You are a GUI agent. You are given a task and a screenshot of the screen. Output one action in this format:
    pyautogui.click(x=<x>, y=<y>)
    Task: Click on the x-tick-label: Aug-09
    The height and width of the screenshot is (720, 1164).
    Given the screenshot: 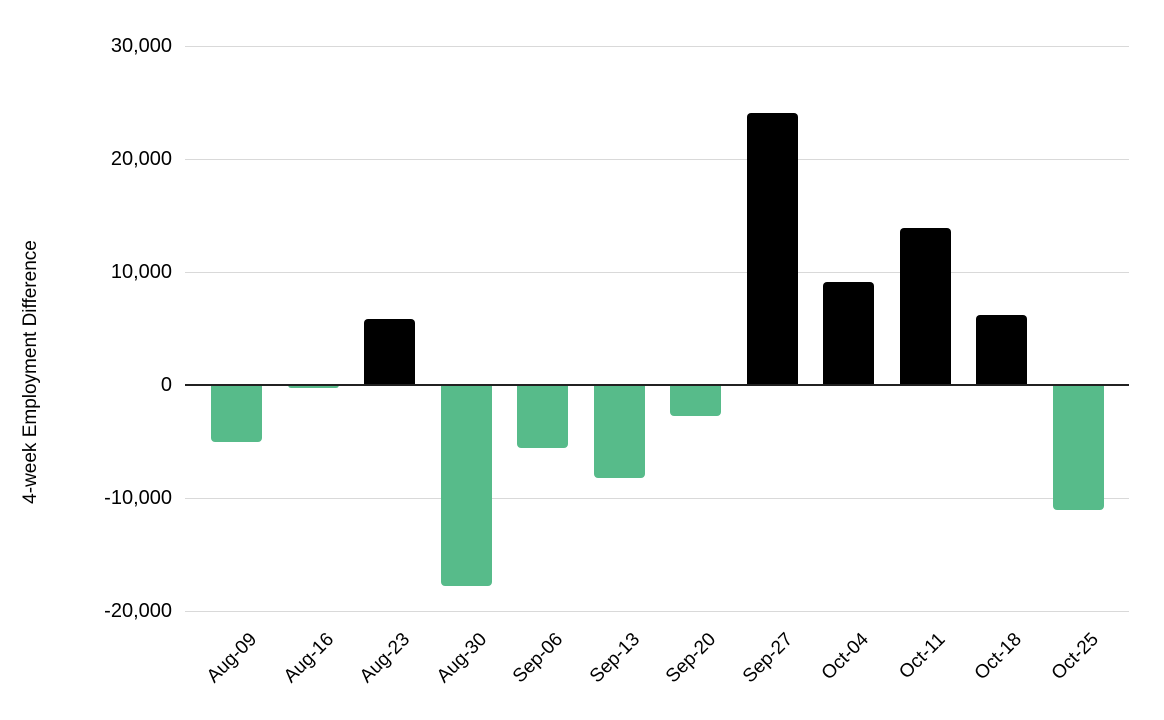 What is the action you would take?
    pyautogui.click(x=232, y=658)
    